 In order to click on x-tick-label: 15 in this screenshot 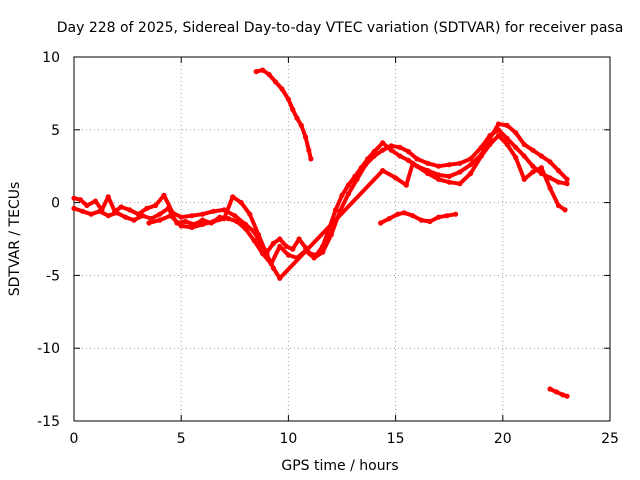, I will do `click(396, 439)`.